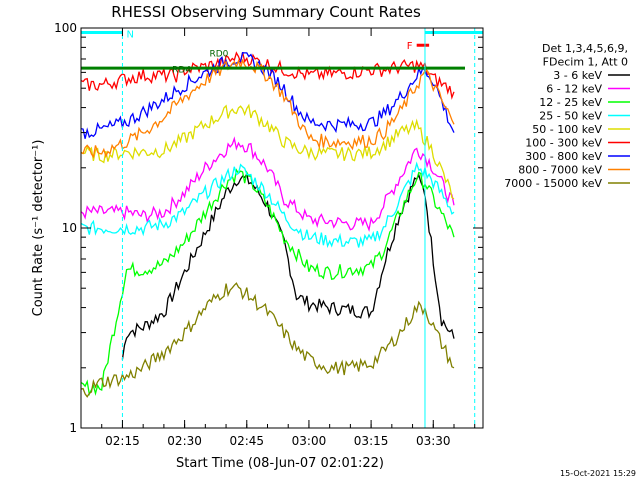 The height and width of the screenshot is (480, 640). Describe the element at coordinates (181, 70) in the screenshot. I see `annotation-rd-label-1: RD4` at that location.